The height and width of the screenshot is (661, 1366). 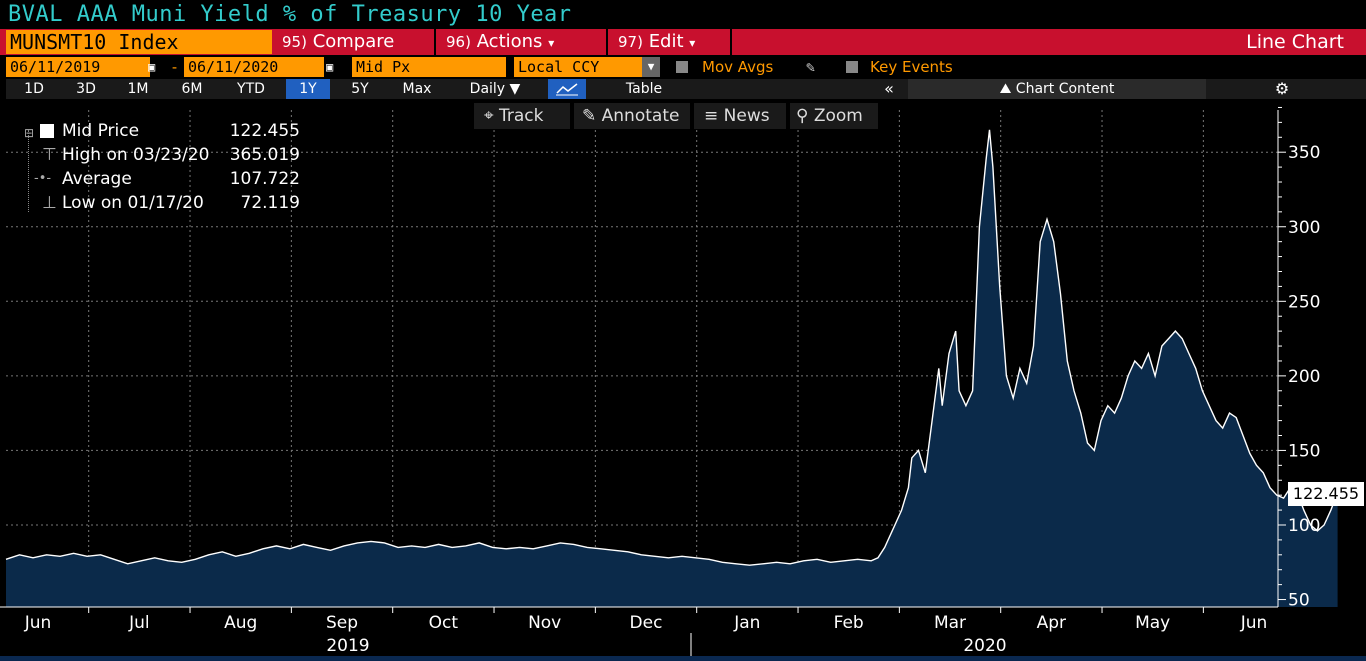 What do you see at coordinates (578, 67) in the screenshot?
I see `currency-select: Local CCY` at bounding box center [578, 67].